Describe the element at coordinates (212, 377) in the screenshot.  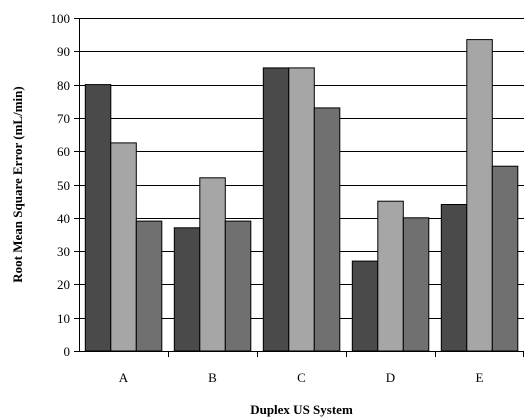
I see `x-tick-label: B` at that location.